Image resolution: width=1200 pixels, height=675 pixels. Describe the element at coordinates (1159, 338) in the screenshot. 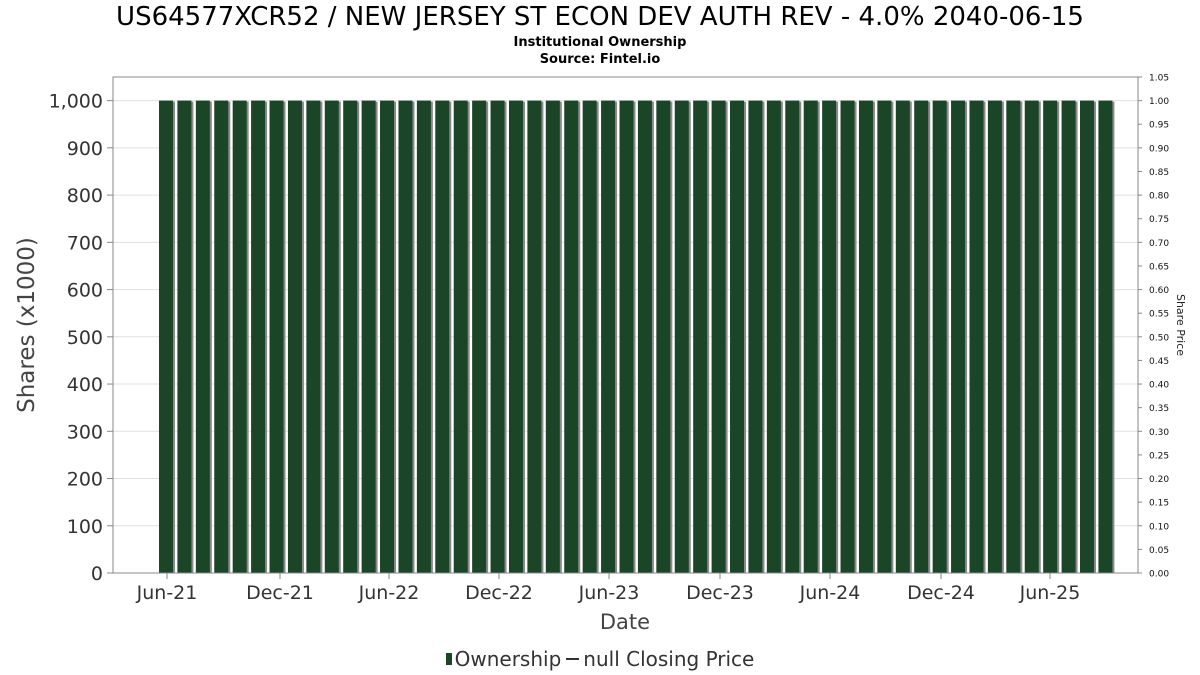

I see `y2-tick-label: 0.50` at that location.